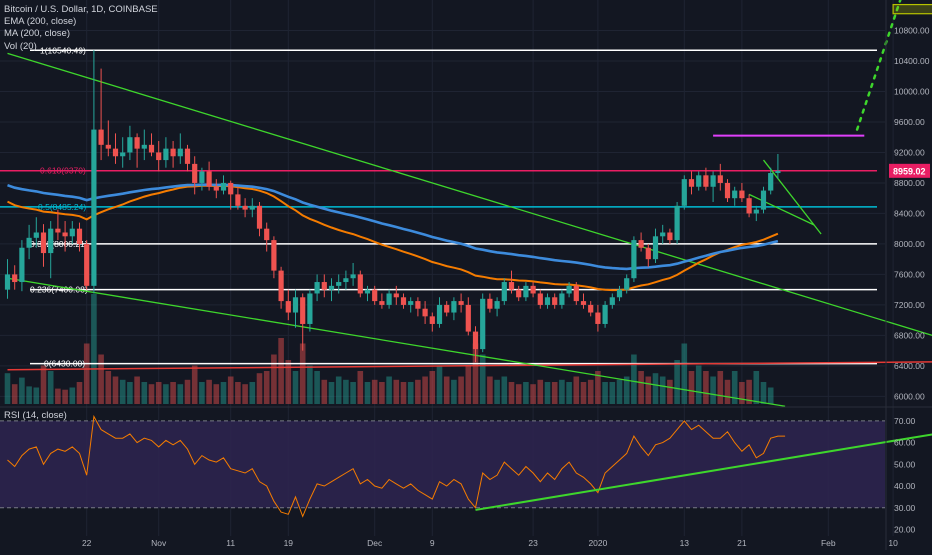 The height and width of the screenshot is (555, 932). Describe the element at coordinates (909, 183) in the screenshot. I see `price-tick-label: 8800.00` at that location.